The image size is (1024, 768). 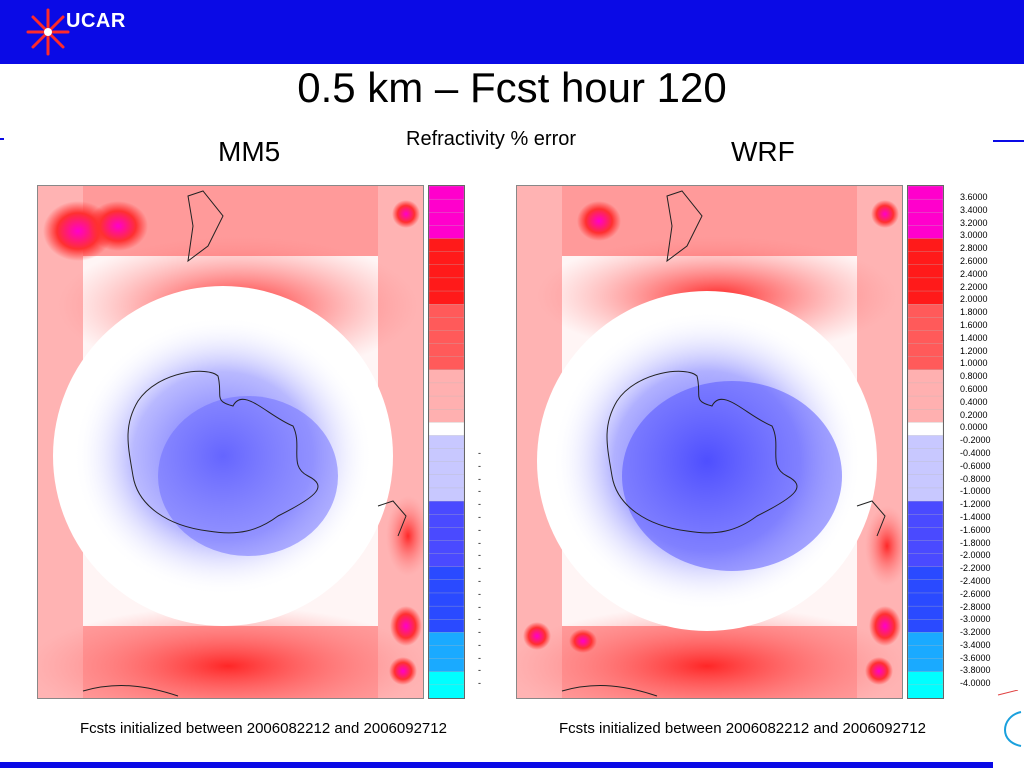 What do you see at coordinates (975, 644) in the screenshot?
I see `colorbar-tick-label: -3.4000` at bounding box center [975, 644].